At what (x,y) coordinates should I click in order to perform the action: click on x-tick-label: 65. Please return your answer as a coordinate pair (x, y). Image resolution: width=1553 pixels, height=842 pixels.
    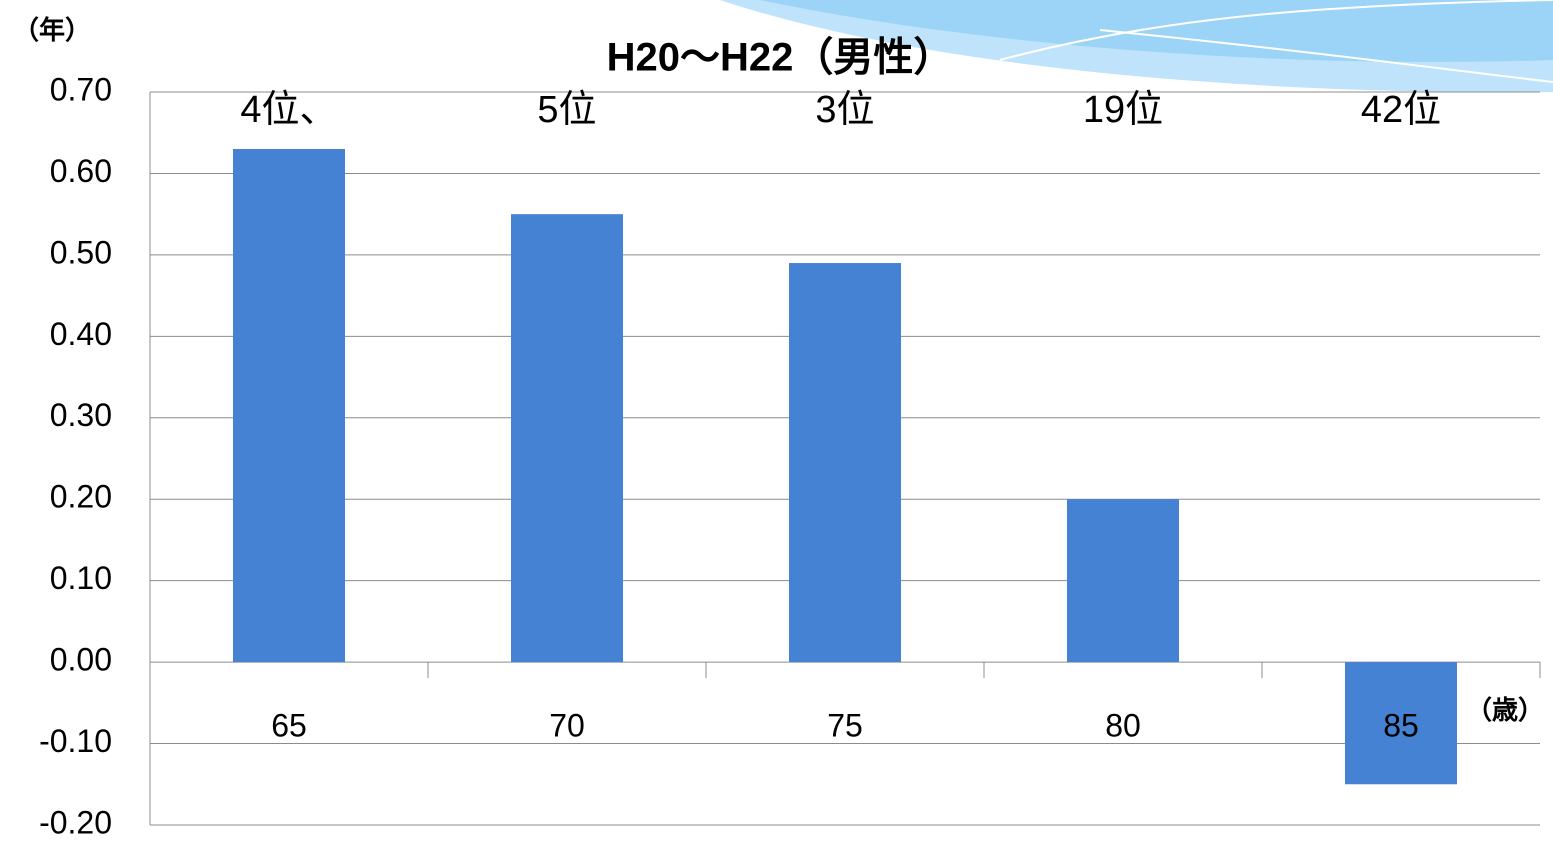
    Looking at the image, I should click on (289, 725).